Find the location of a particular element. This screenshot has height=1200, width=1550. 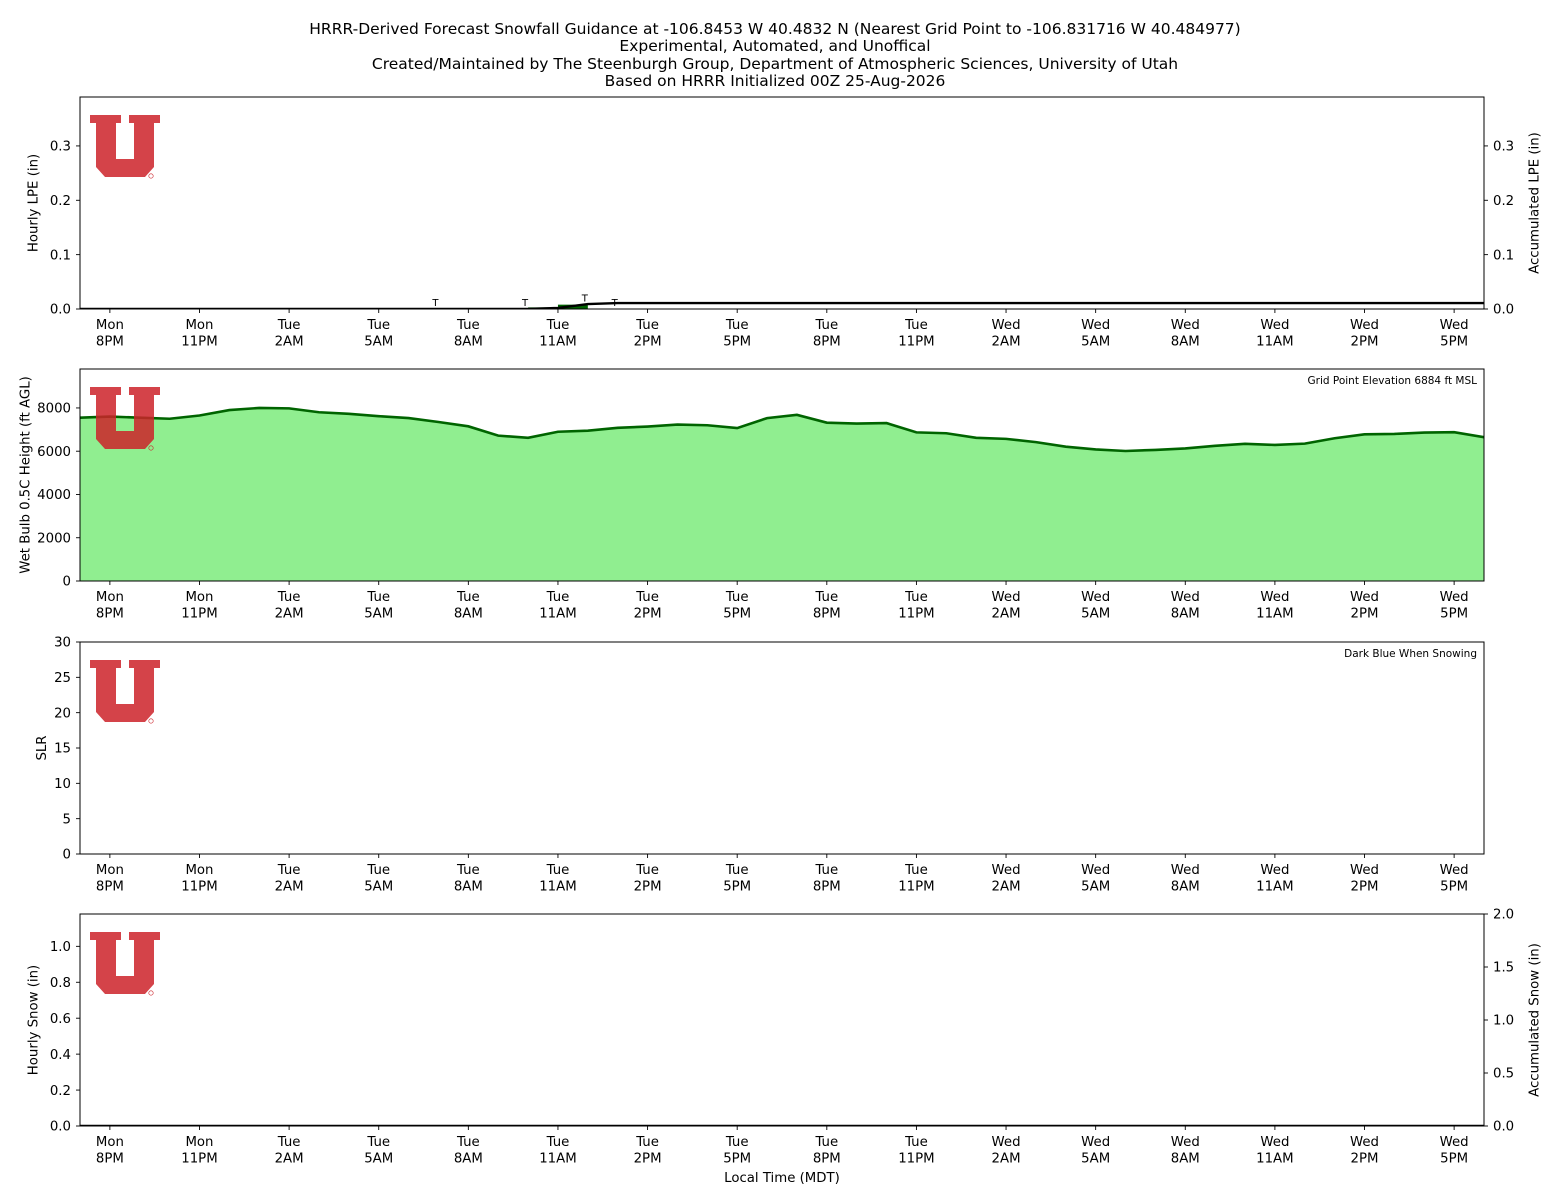

y-tick-label: 4000 is located at coordinates (54, 495).